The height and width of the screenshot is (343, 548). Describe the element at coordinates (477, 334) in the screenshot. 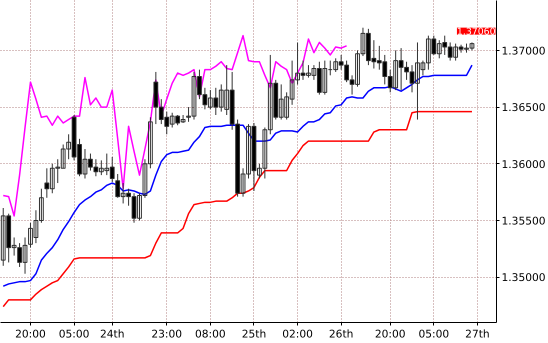

I see `x-tick-label: 27th` at that location.